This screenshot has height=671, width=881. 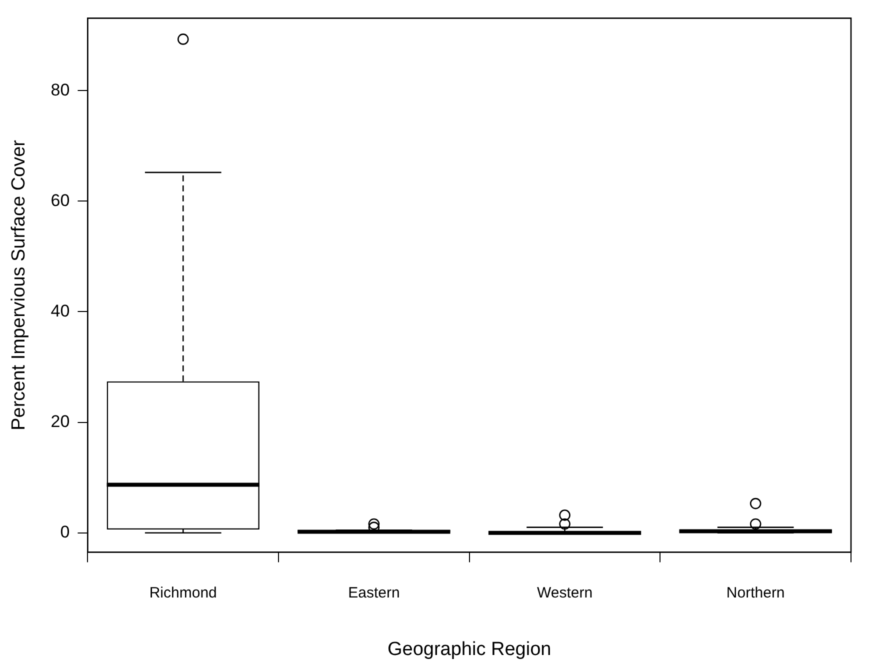 I want to click on y-tick-label: 60, so click(x=60, y=200).